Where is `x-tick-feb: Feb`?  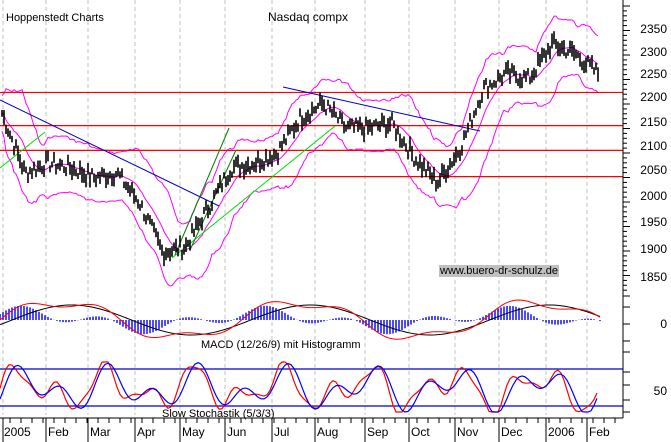
x-tick-feb: Feb is located at coordinates (58, 432).